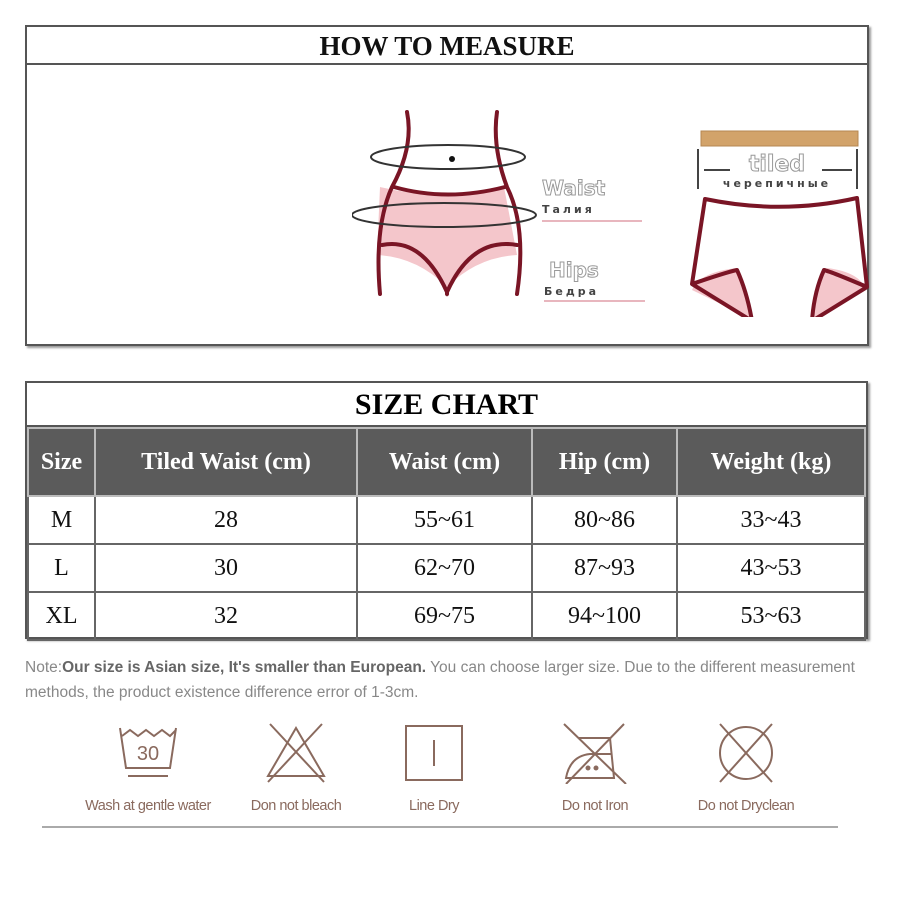  What do you see at coordinates (779, 138) in the screenshot?
I see `ruler-icon` at bounding box center [779, 138].